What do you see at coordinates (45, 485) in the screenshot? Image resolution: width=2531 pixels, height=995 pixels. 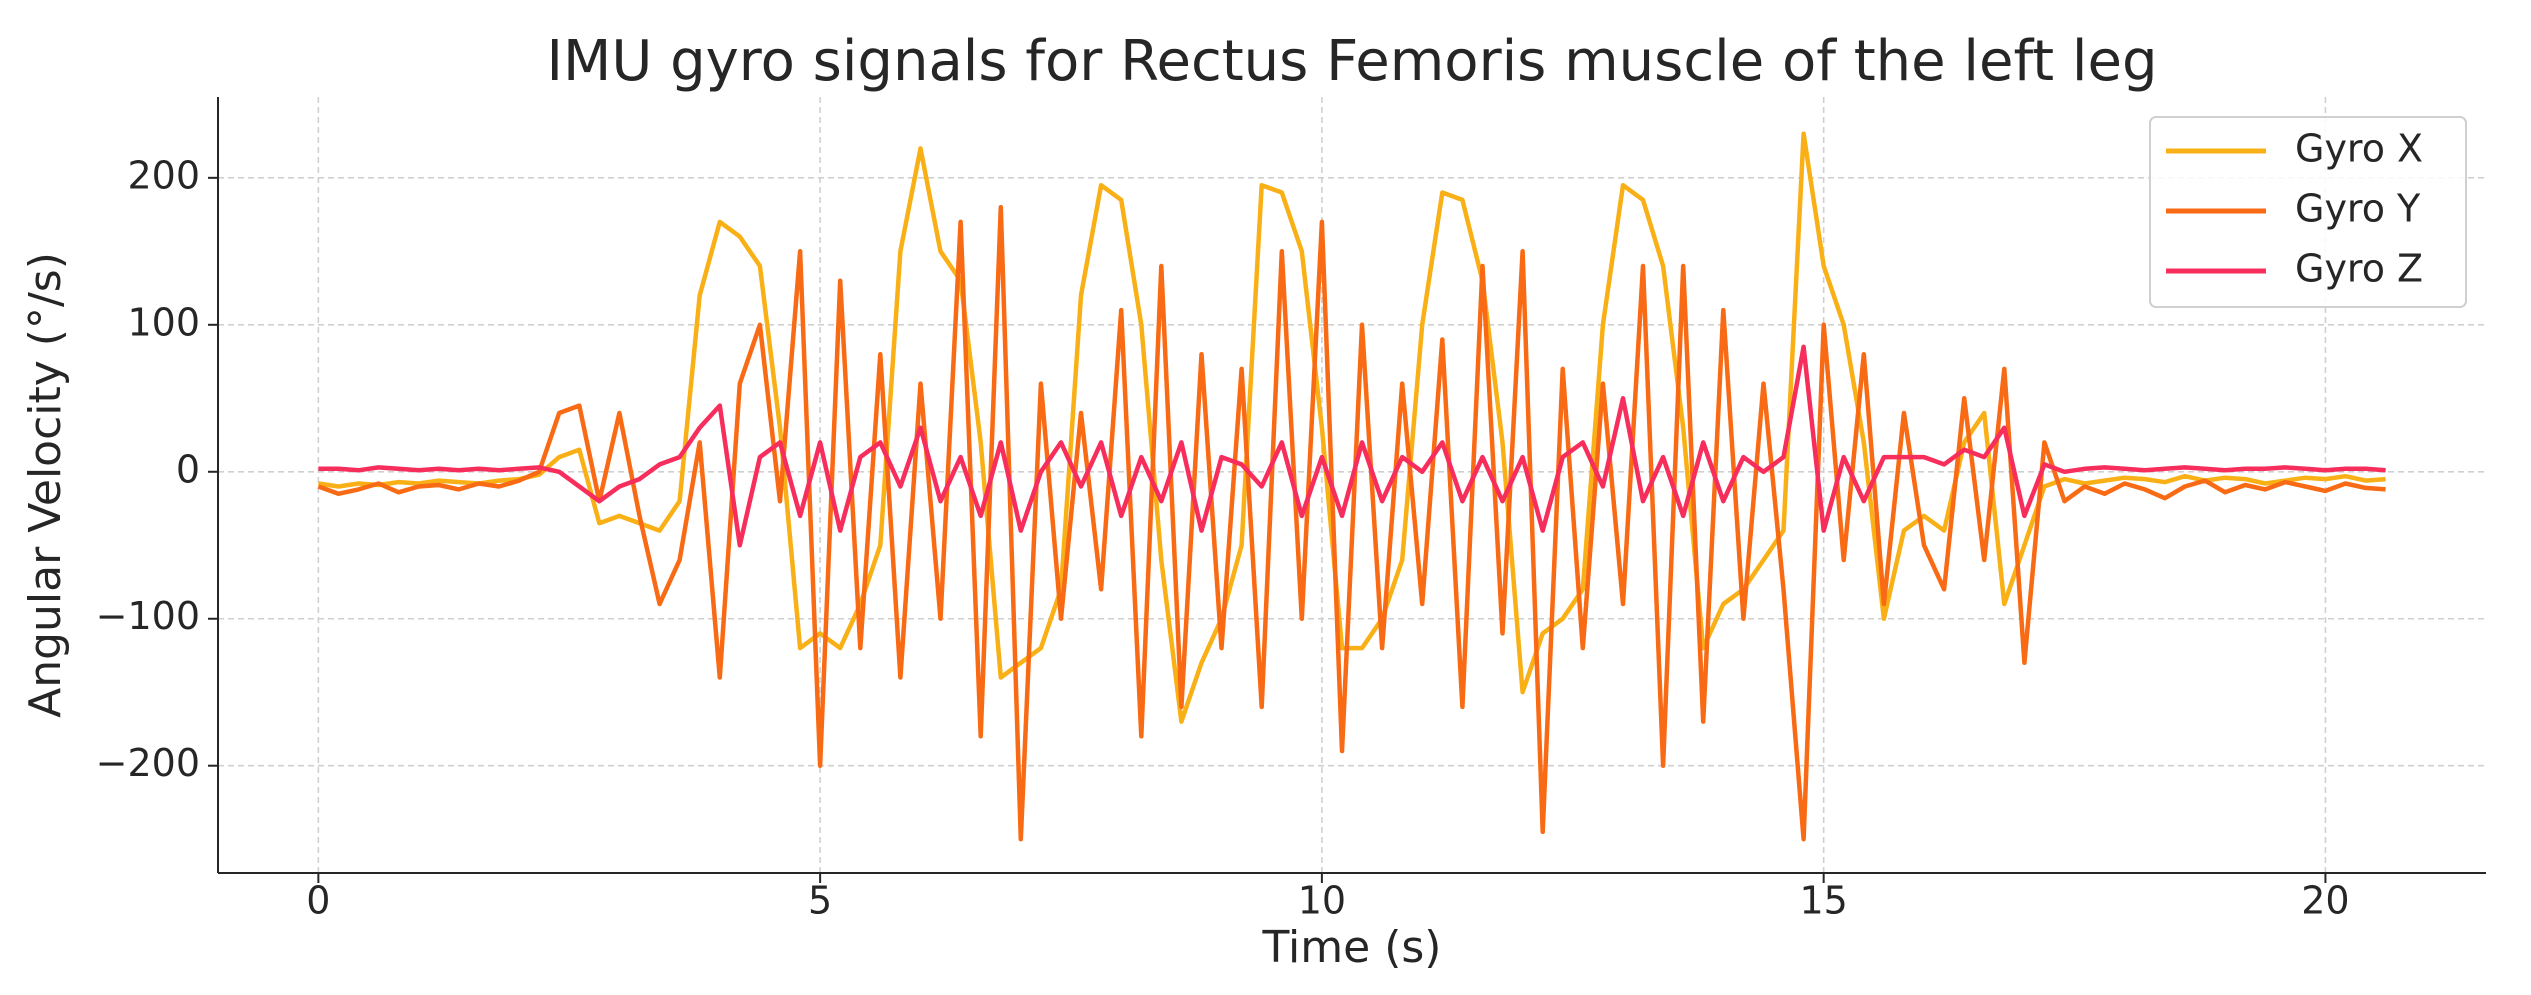 I see `y-axis-label: Angular Velocity (°/s)` at bounding box center [45, 485].